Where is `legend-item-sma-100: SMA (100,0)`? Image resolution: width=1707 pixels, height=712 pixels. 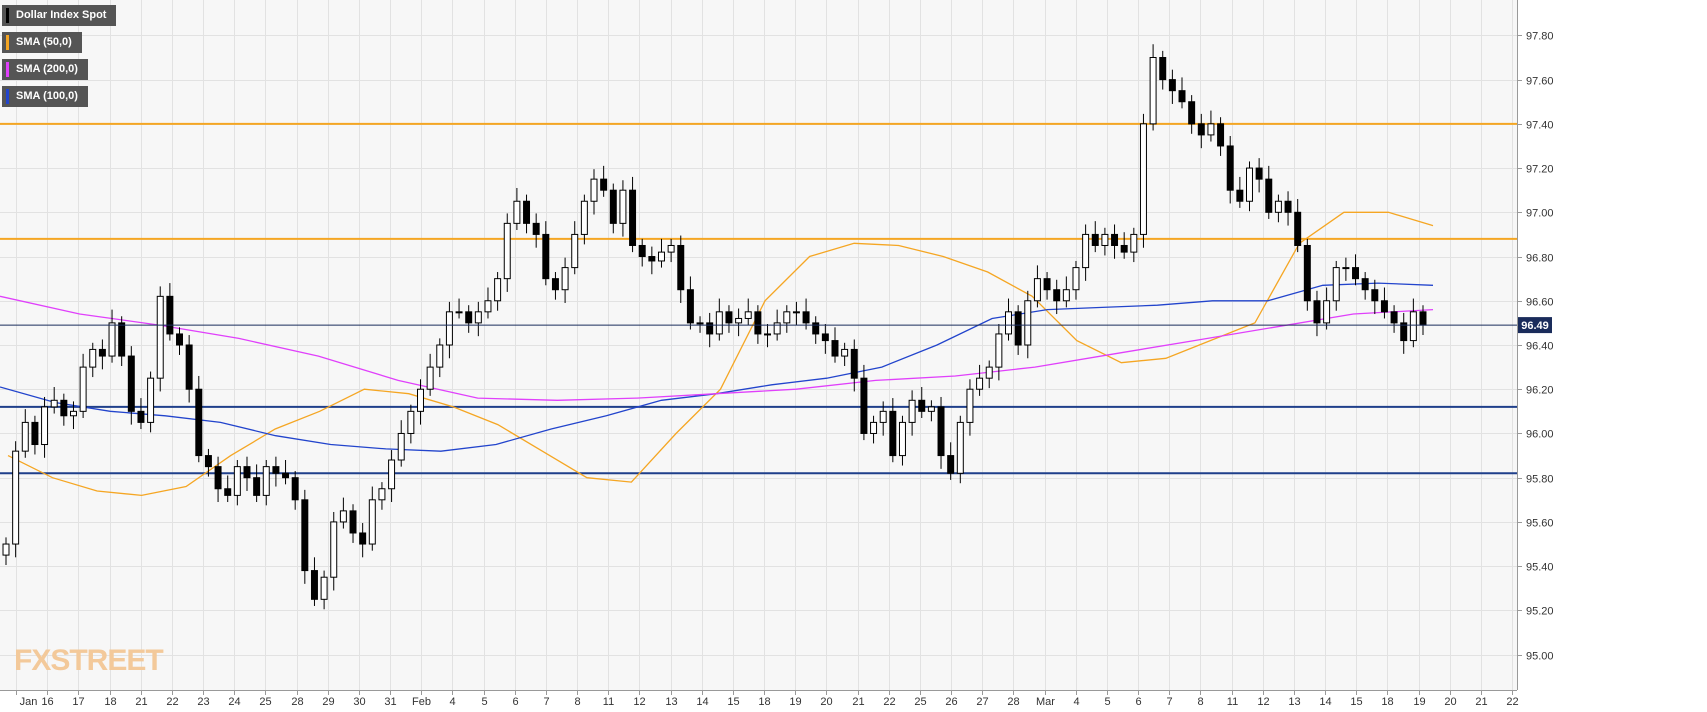 legend-item-sma-100: SMA (100,0) is located at coordinates (45, 96).